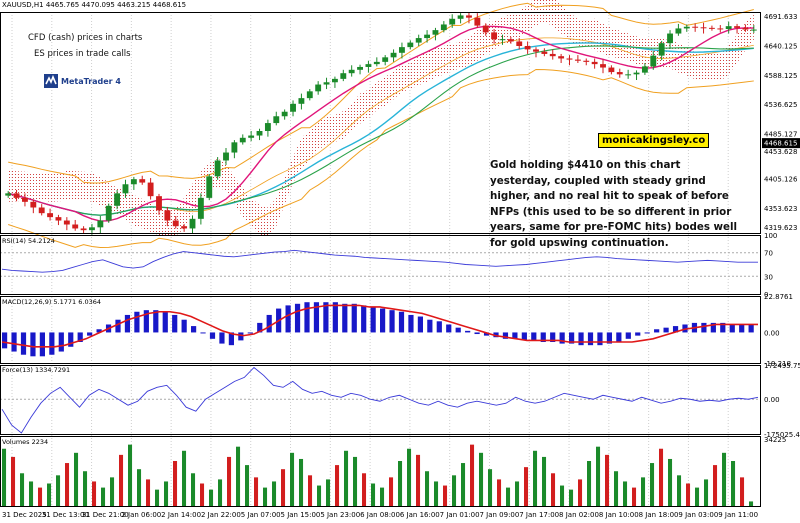 The image size is (800, 523). What do you see at coordinates (51, 302) in the screenshot?
I see `macd-title: MACD(12,26,9) 5.1771 6.0364` at bounding box center [51, 302].